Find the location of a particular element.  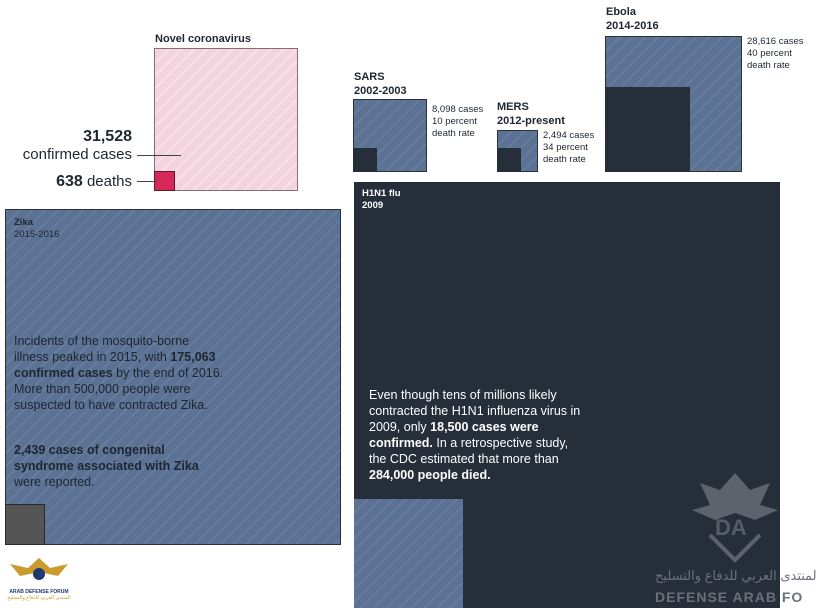

zika-text-5: were reported. is located at coordinates (54, 482).